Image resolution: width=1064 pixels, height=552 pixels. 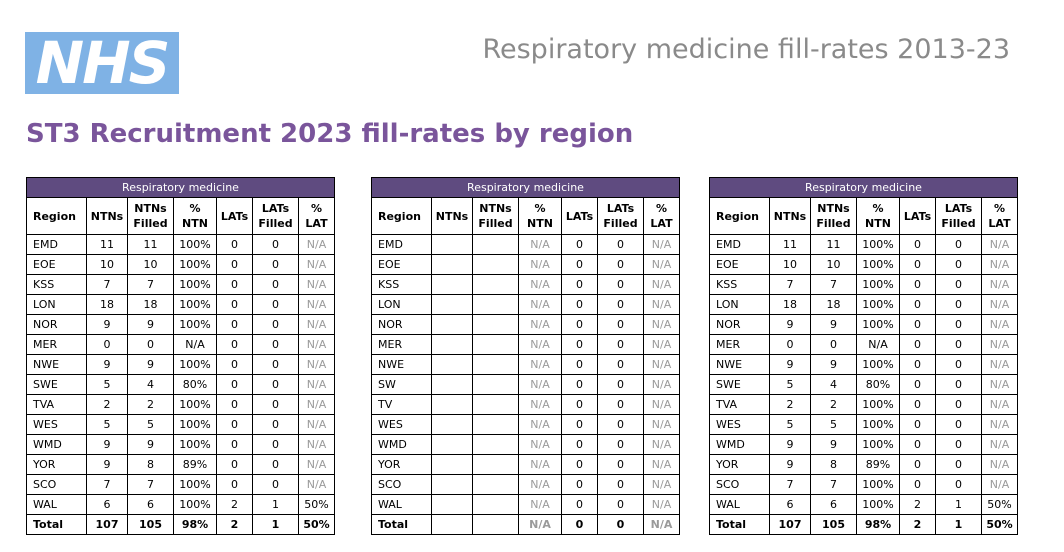 What do you see at coordinates (525, 244) in the screenshot?
I see `table-row: EMD N/A 0 0 N/A` at bounding box center [525, 244].